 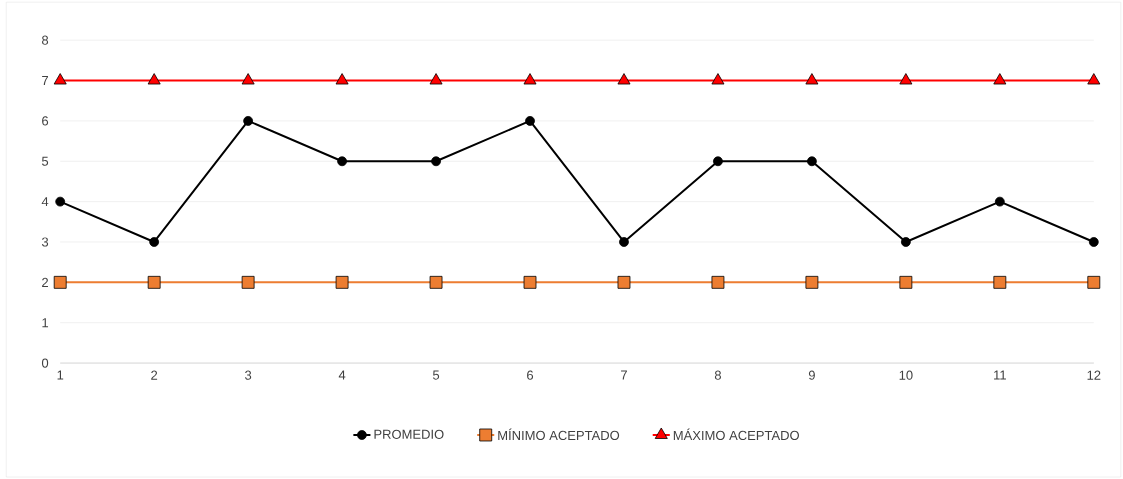 What do you see at coordinates (436, 375) in the screenshot?
I see `x-tick-label: 5` at bounding box center [436, 375].